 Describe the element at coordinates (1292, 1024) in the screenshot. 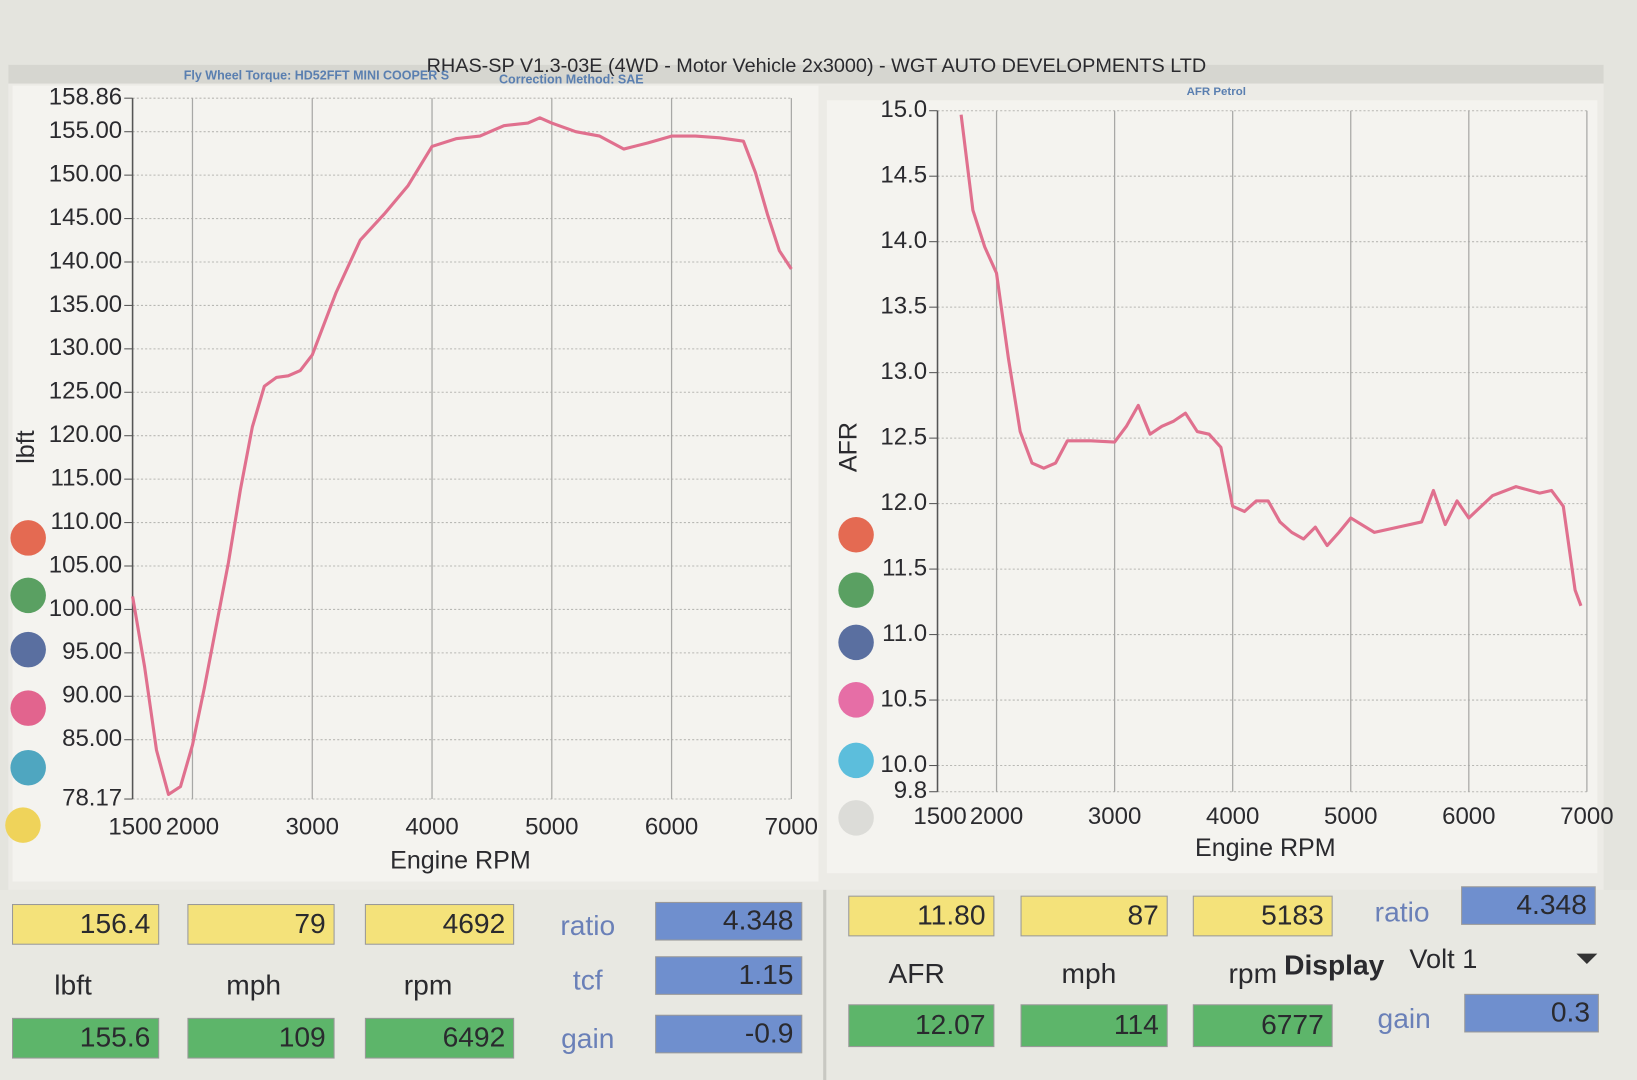

I see `readout-value: 6777` at that location.